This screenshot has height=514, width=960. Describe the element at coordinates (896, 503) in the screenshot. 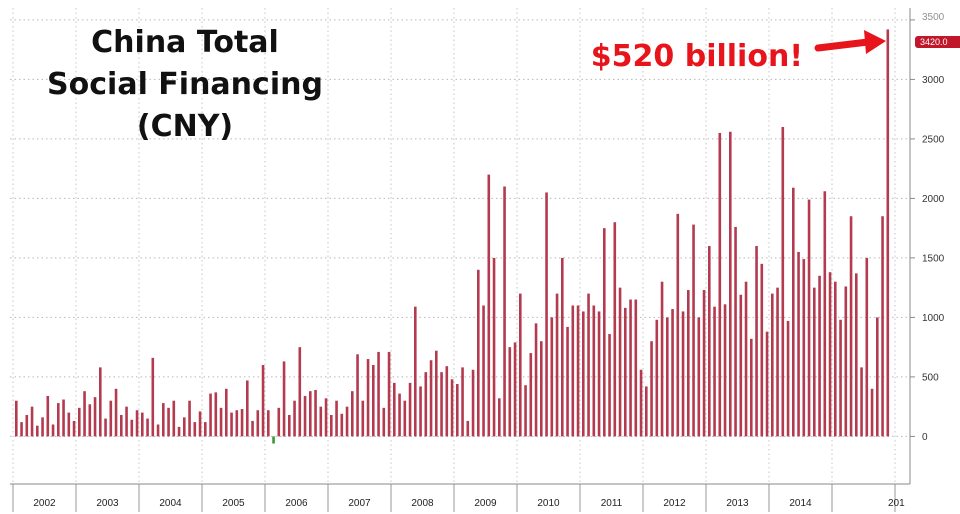

I see `x-tick-label: 201` at that location.